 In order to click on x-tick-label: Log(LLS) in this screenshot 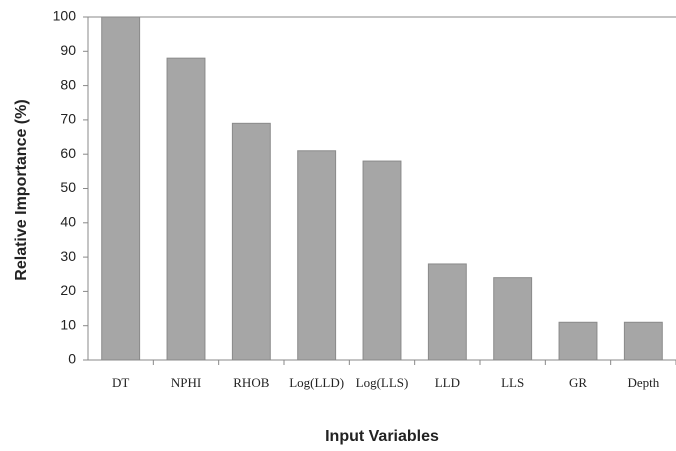, I will do `click(382, 382)`.